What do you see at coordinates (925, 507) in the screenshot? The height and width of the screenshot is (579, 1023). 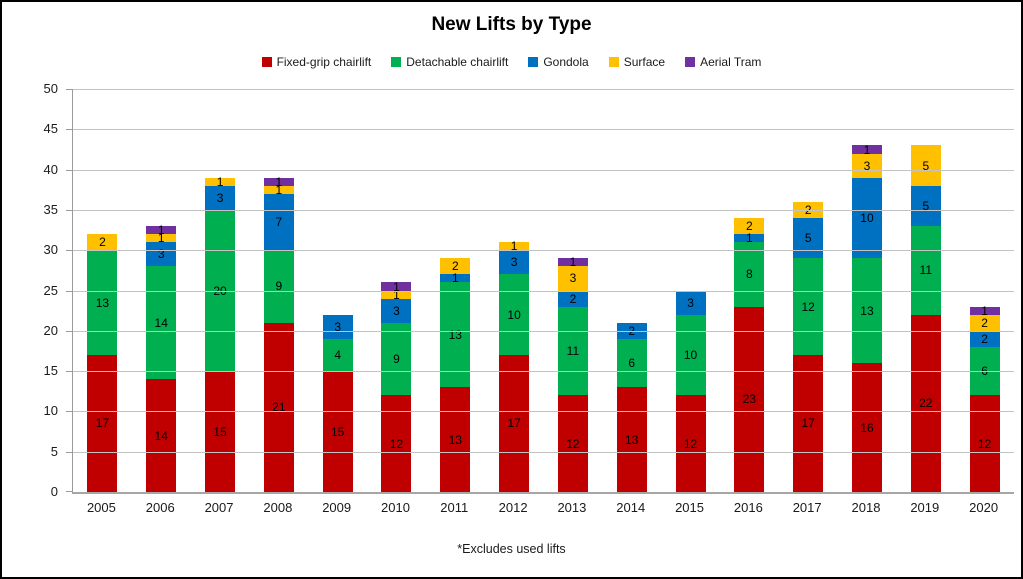 I see `x-tick-label: 2019` at bounding box center [925, 507].